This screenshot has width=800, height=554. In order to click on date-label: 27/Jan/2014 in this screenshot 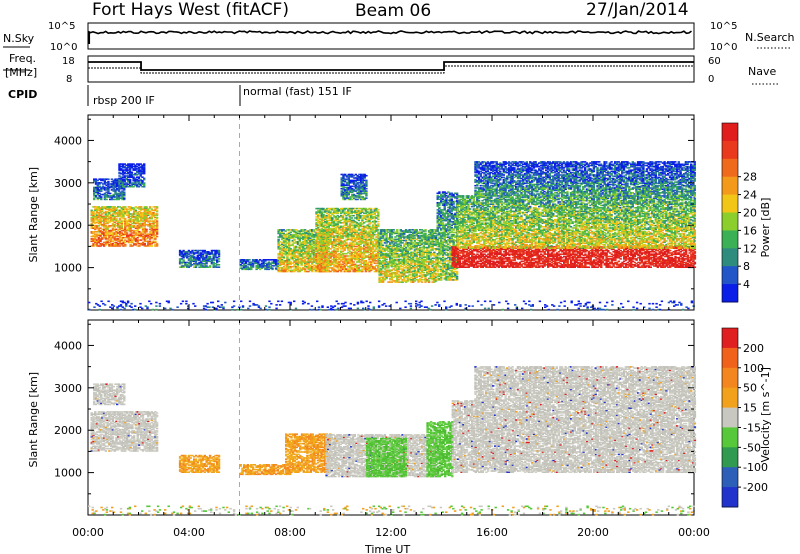, I will do `click(637, 10)`.